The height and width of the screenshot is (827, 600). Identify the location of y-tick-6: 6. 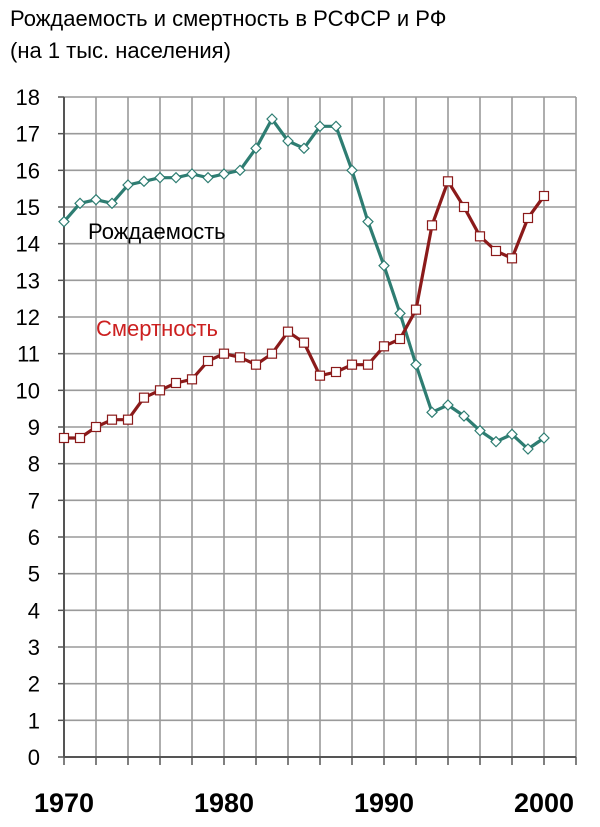
(34, 537).